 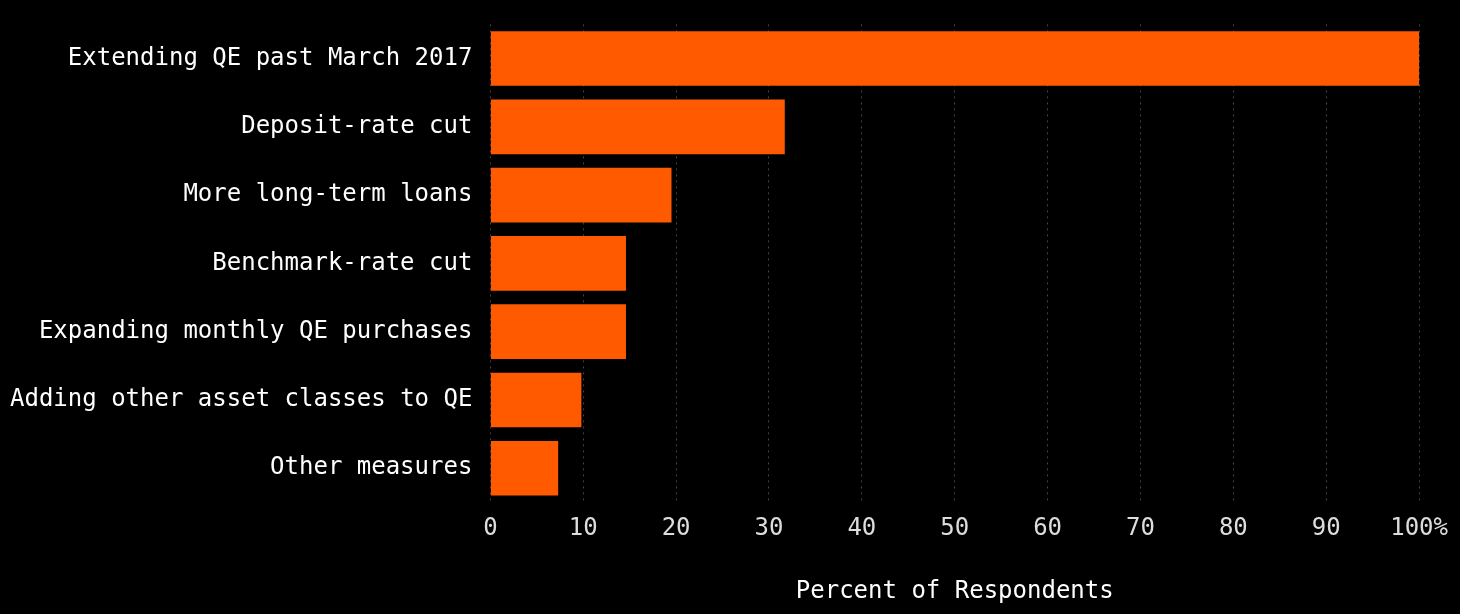 What do you see at coordinates (490, 527) in the screenshot?
I see `x-tick-label: 0` at bounding box center [490, 527].